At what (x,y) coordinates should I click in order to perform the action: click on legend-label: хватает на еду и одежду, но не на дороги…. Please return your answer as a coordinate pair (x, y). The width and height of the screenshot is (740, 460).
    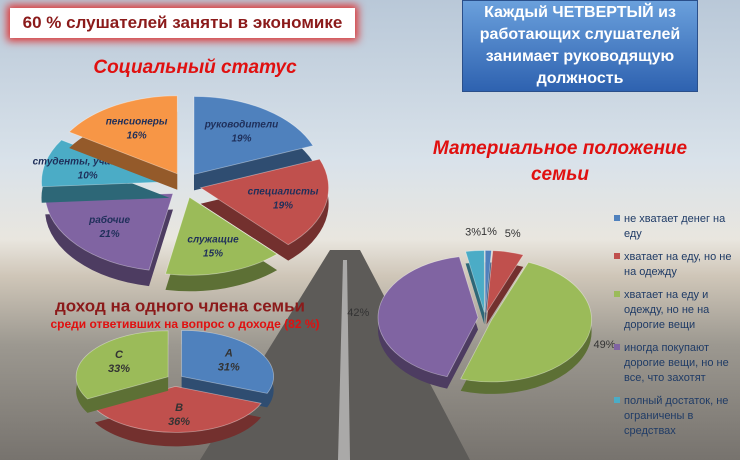
    Looking at the image, I should click on (667, 310).